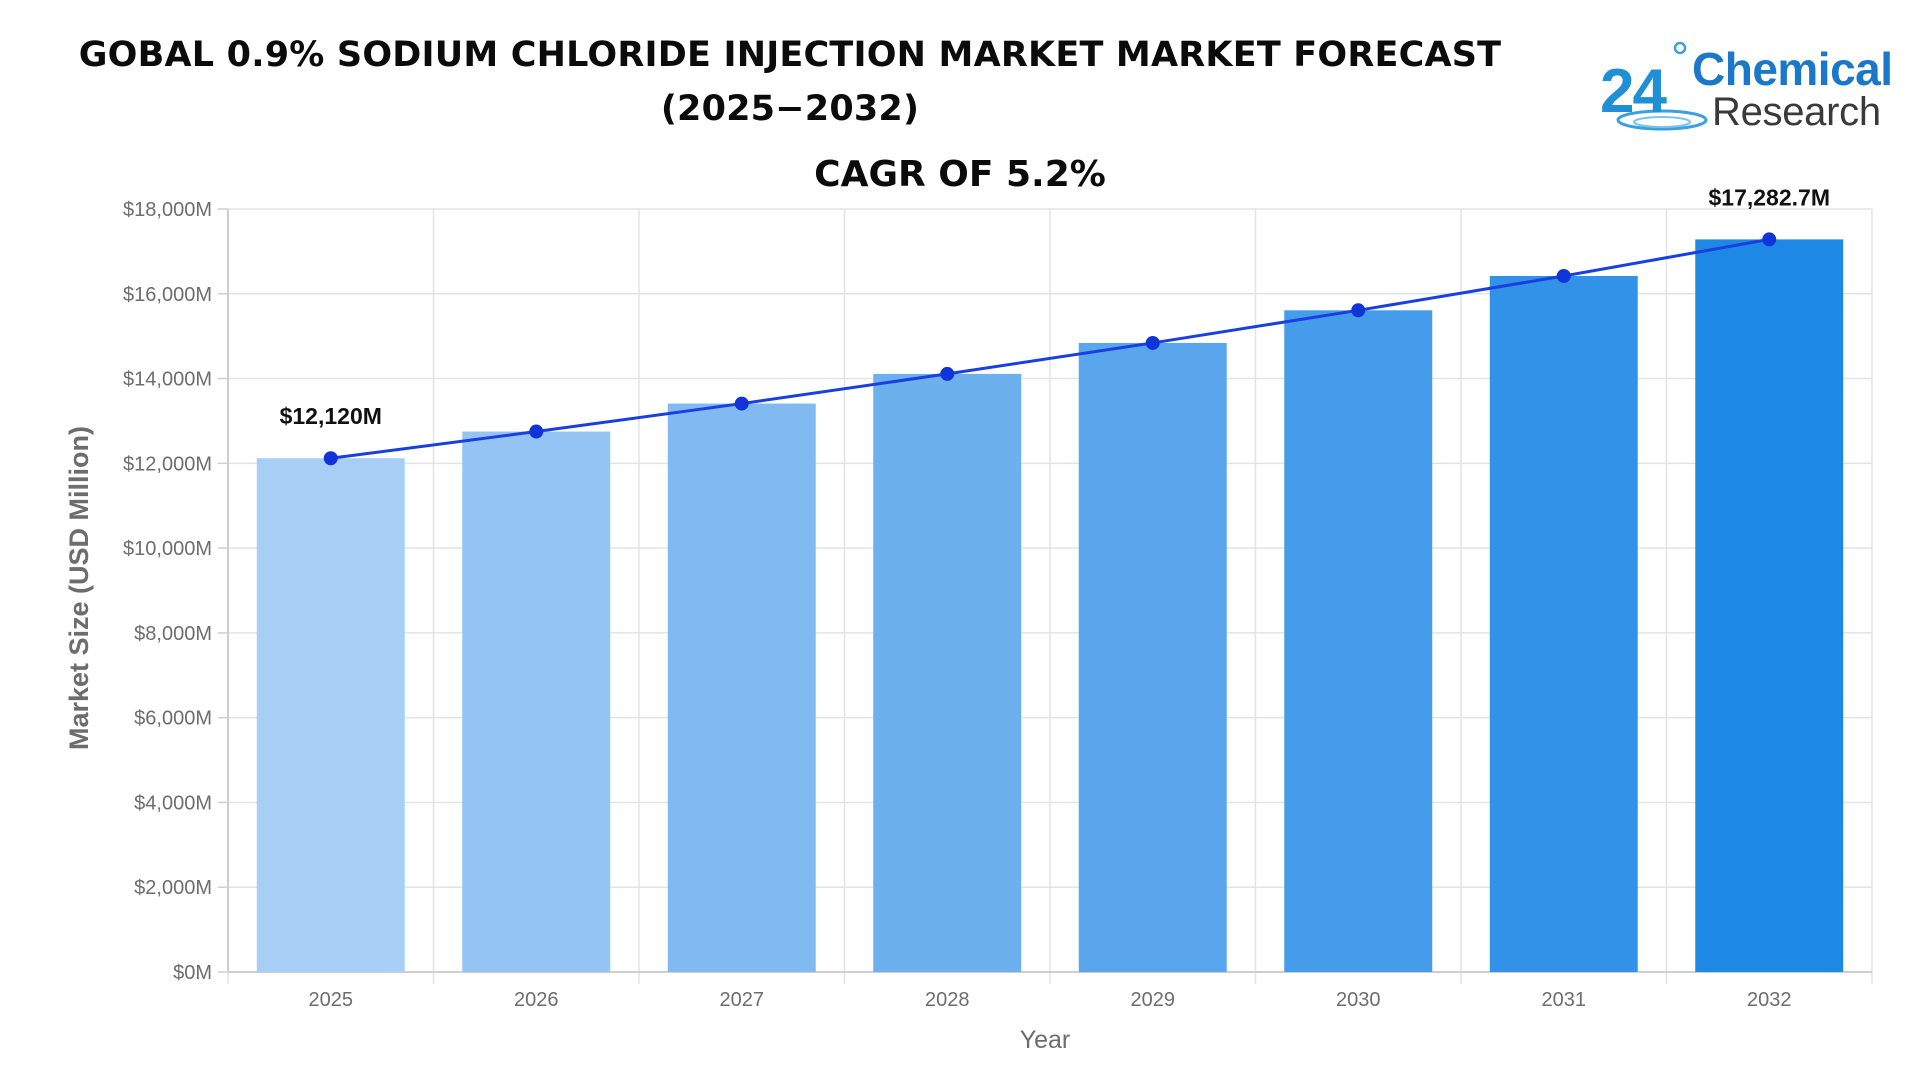 The width and height of the screenshot is (1920, 1080). I want to click on logo-text-research: Research, so click(1796, 112).